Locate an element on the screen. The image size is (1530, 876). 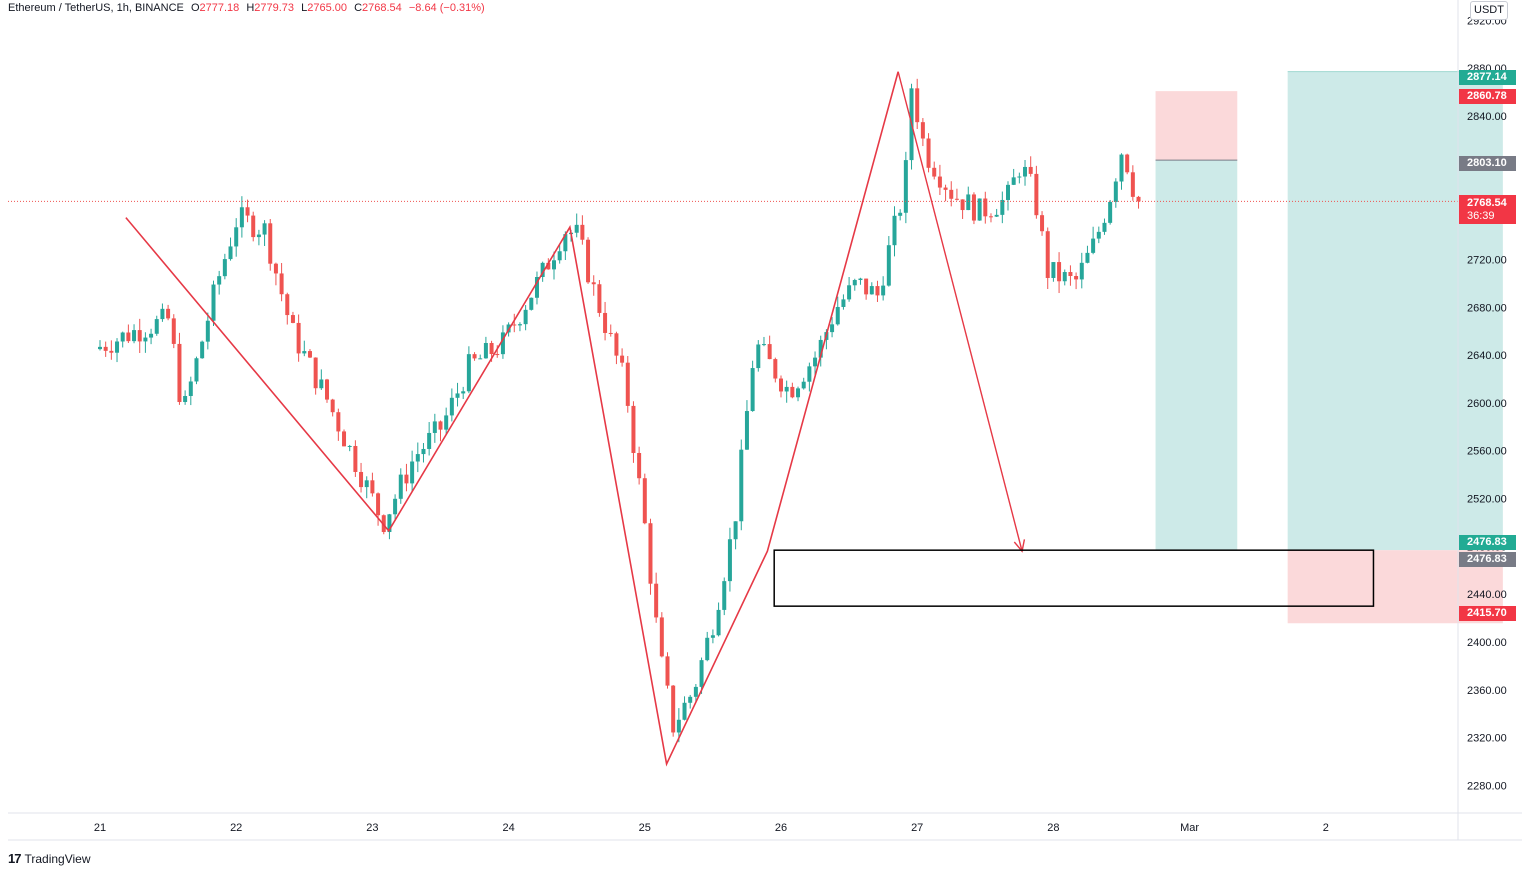
tradingview-logo-text: TradingView is located at coordinates (57, 858).